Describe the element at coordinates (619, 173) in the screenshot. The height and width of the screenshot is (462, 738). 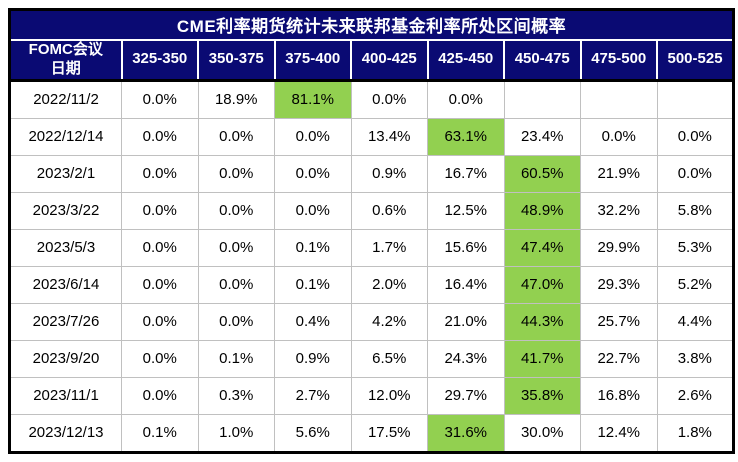
I see `probability-cell: 21.9%` at that location.